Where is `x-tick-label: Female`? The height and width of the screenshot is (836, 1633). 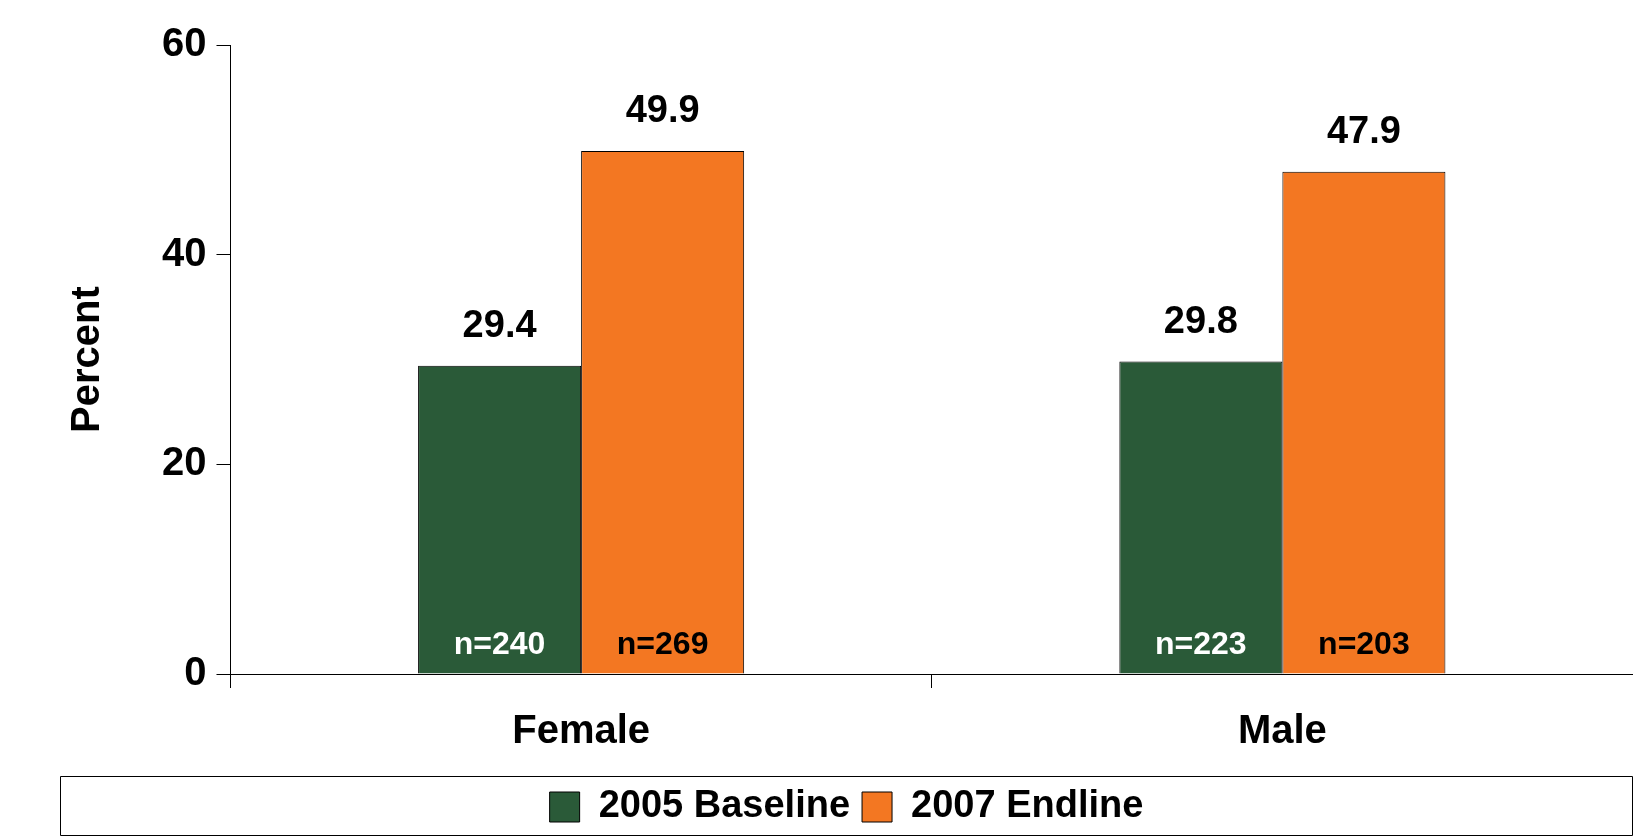 x-tick-label: Female is located at coordinates (581, 729).